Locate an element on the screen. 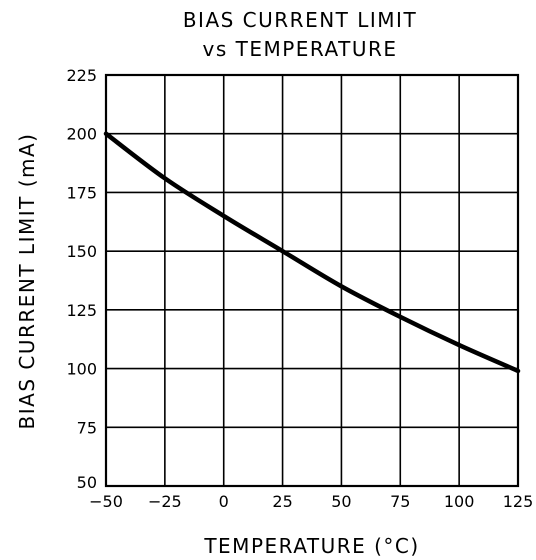 The height and width of the screenshot is (560, 536). y-tick-label: 100 is located at coordinates (81, 369).